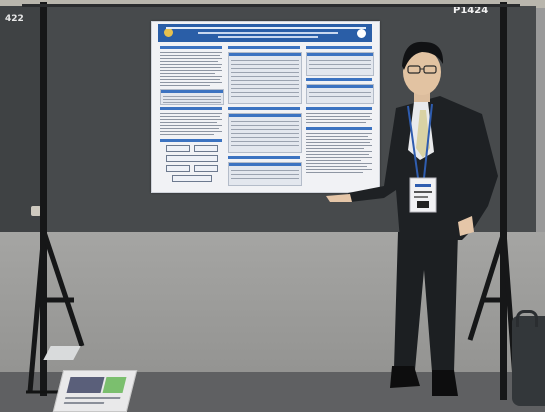 The width and height of the screenshot is (545, 412). I want to click on left-panel-number: 422, so click(14, 19).